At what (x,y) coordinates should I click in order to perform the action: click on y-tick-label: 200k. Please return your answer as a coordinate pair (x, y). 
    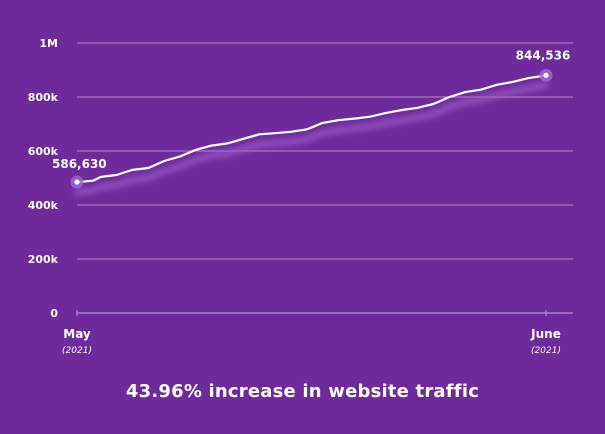
    Looking at the image, I should click on (43, 259).